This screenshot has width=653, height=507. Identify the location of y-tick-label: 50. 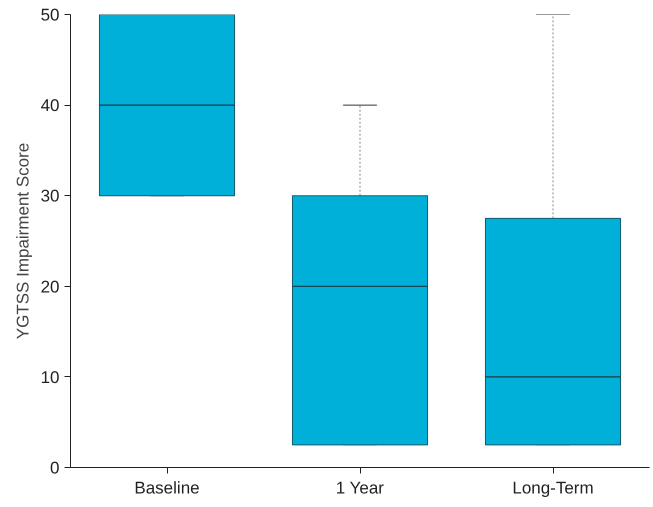
(50, 15).